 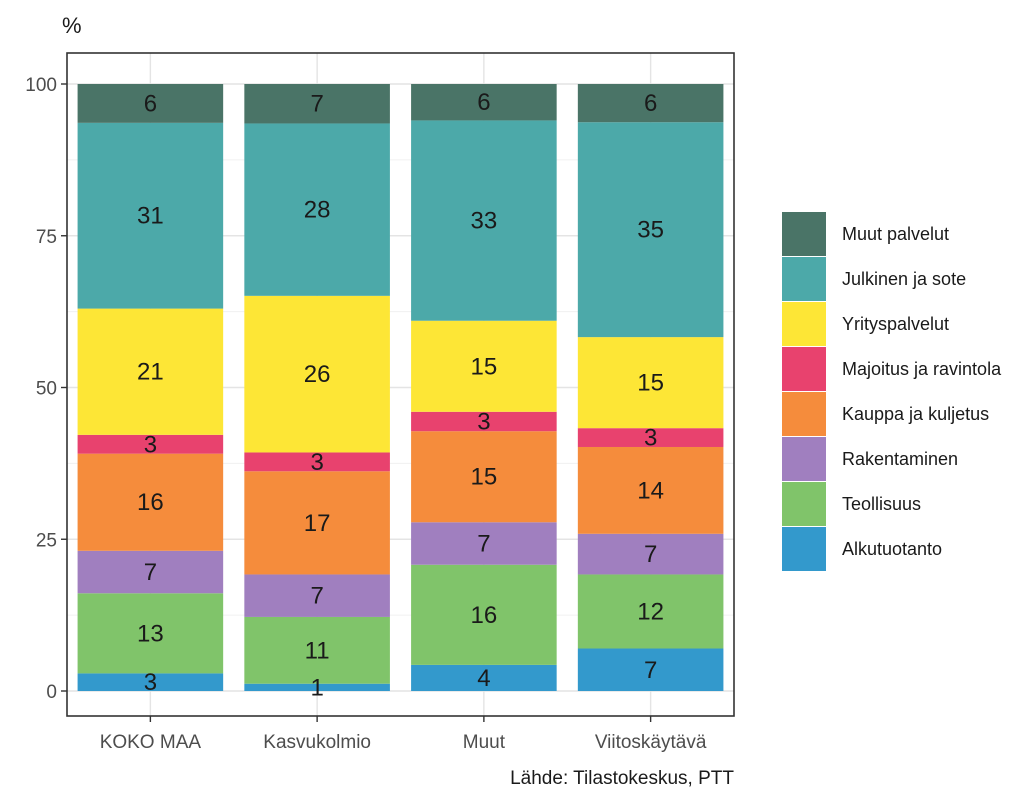 I want to click on data-label: 28, so click(x=317, y=210).